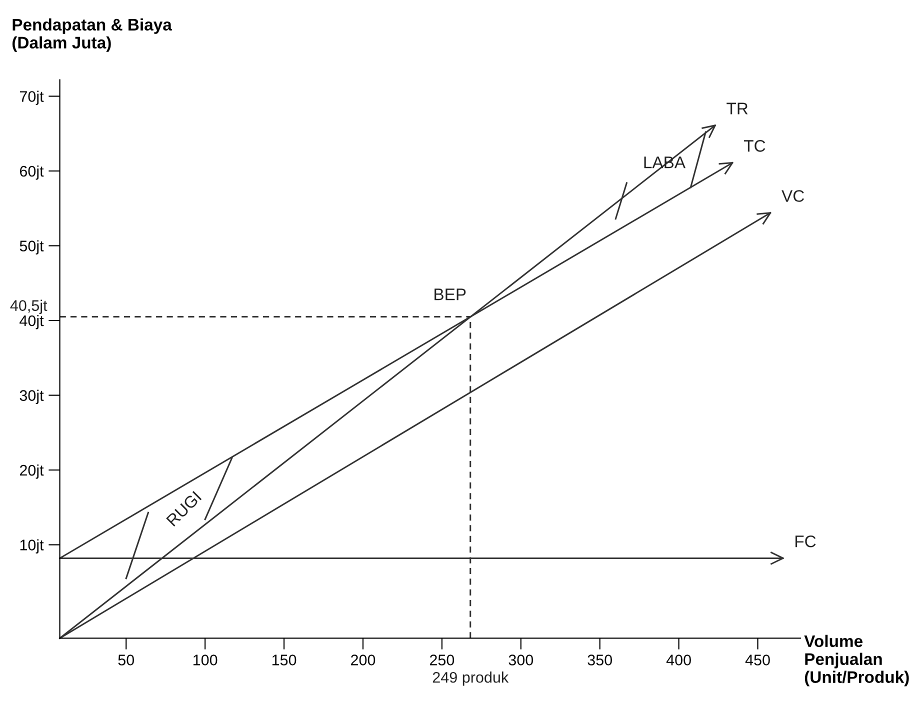  What do you see at coordinates (32, 546) in the screenshot?
I see `y-tick-label: 10jt` at bounding box center [32, 546].